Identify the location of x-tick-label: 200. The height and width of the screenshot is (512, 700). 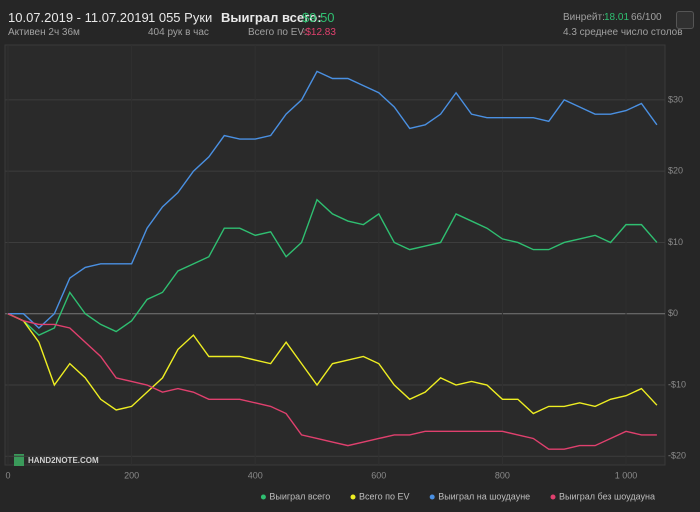
(131, 475).